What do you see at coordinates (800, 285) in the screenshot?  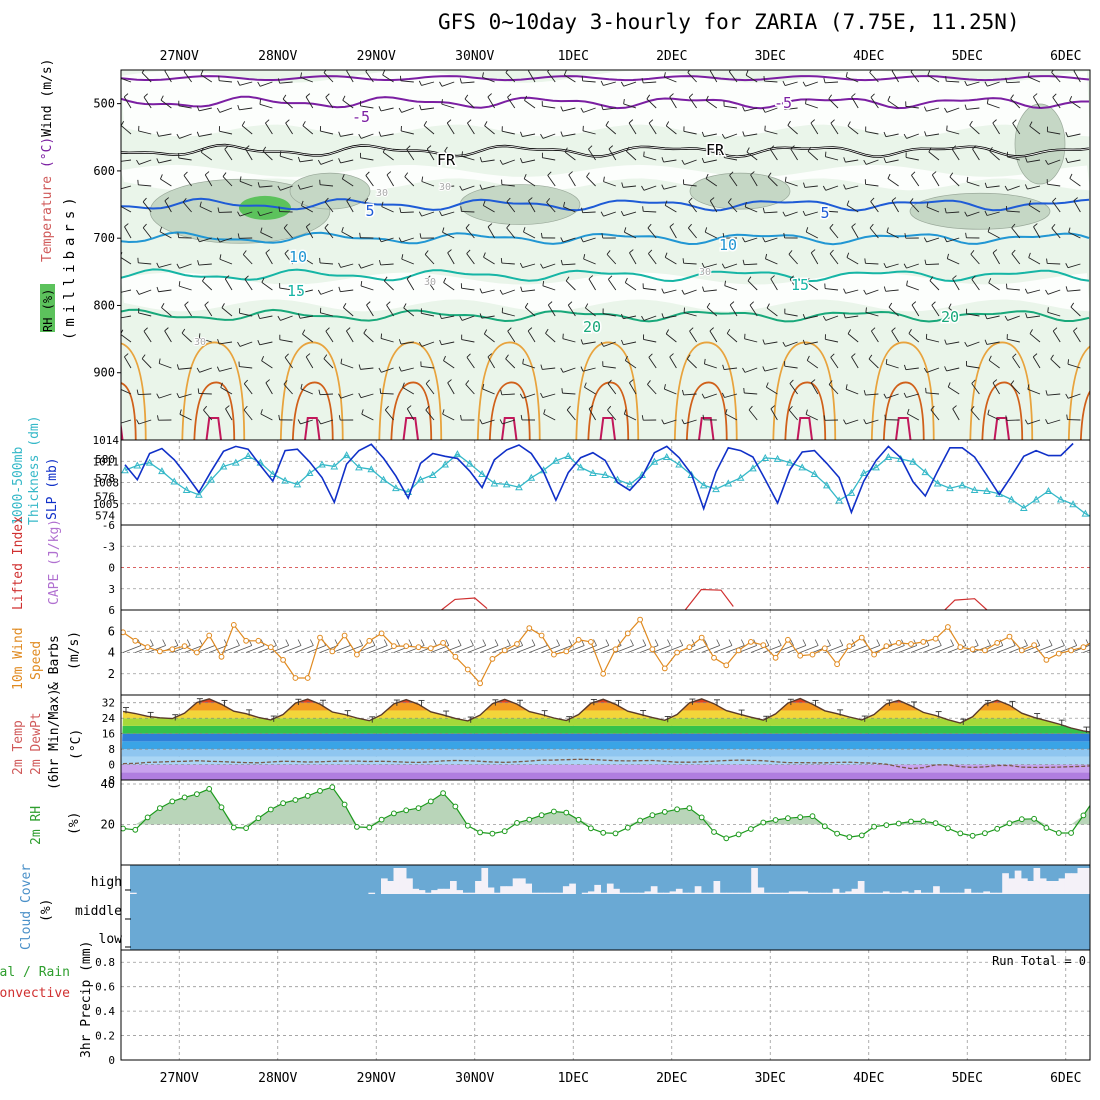 I see `contour-label: 15` at bounding box center [800, 285].